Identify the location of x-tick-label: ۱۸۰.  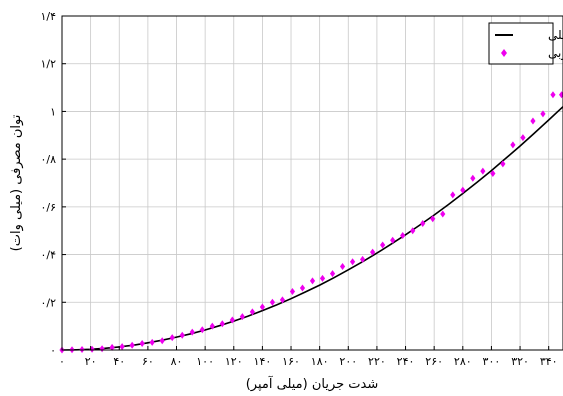
(320, 361).